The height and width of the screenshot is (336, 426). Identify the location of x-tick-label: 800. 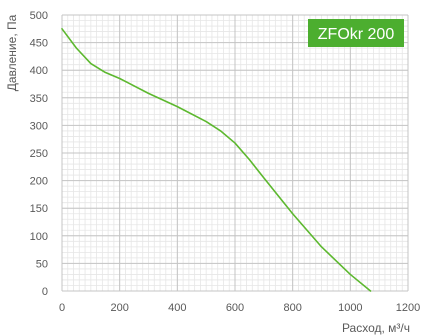
(292, 308).